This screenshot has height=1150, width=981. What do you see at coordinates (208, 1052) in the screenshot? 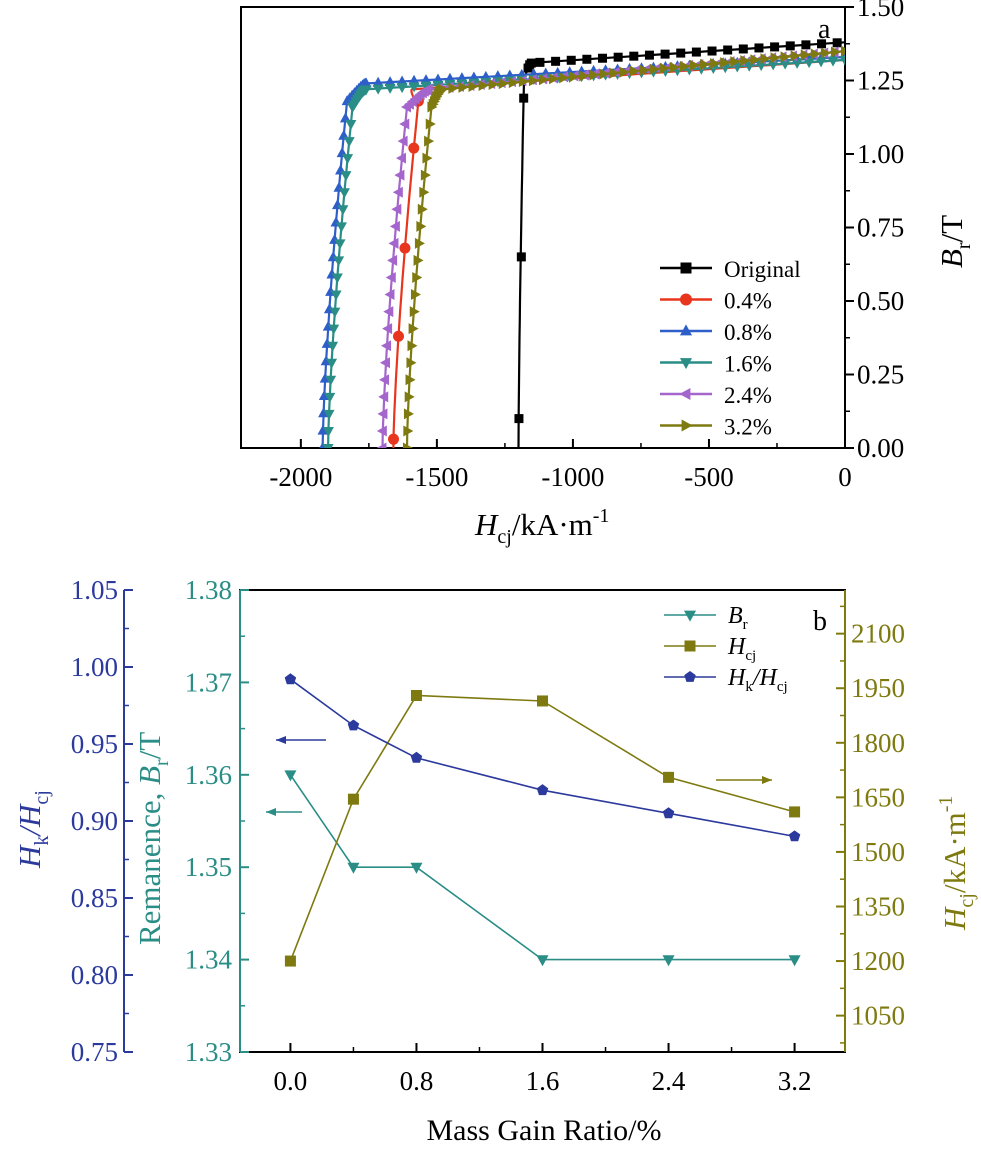
I see `br-axis-tick-label: 1.33` at bounding box center [208, 1052].